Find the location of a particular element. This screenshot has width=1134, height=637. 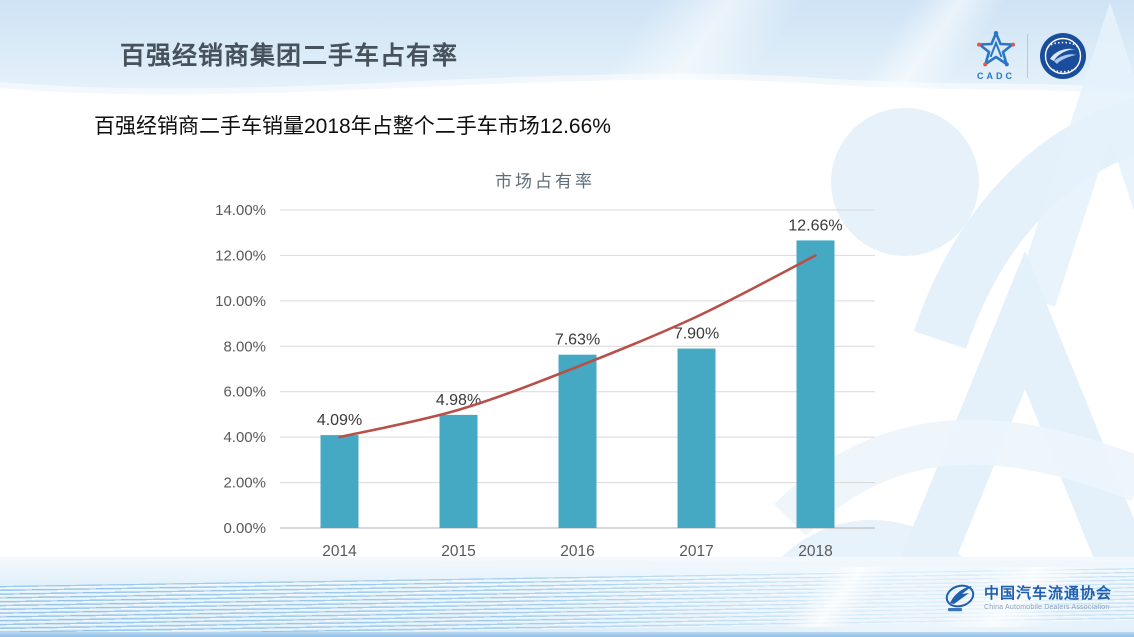

cadc-logo-label: CADC is located at coordinates (996, 76).